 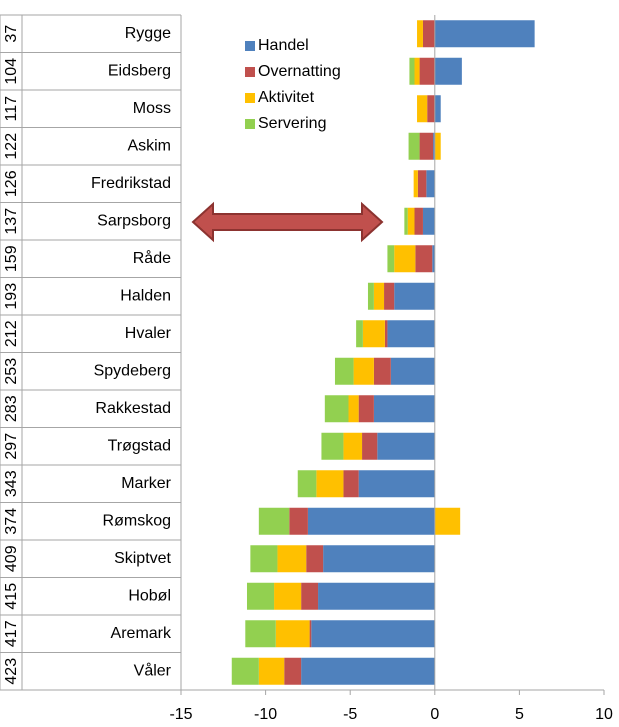 What do you see at coordinates (11, 596) in the screenshot?
I see `rank-label: 415` at bounding box center [11, 596].